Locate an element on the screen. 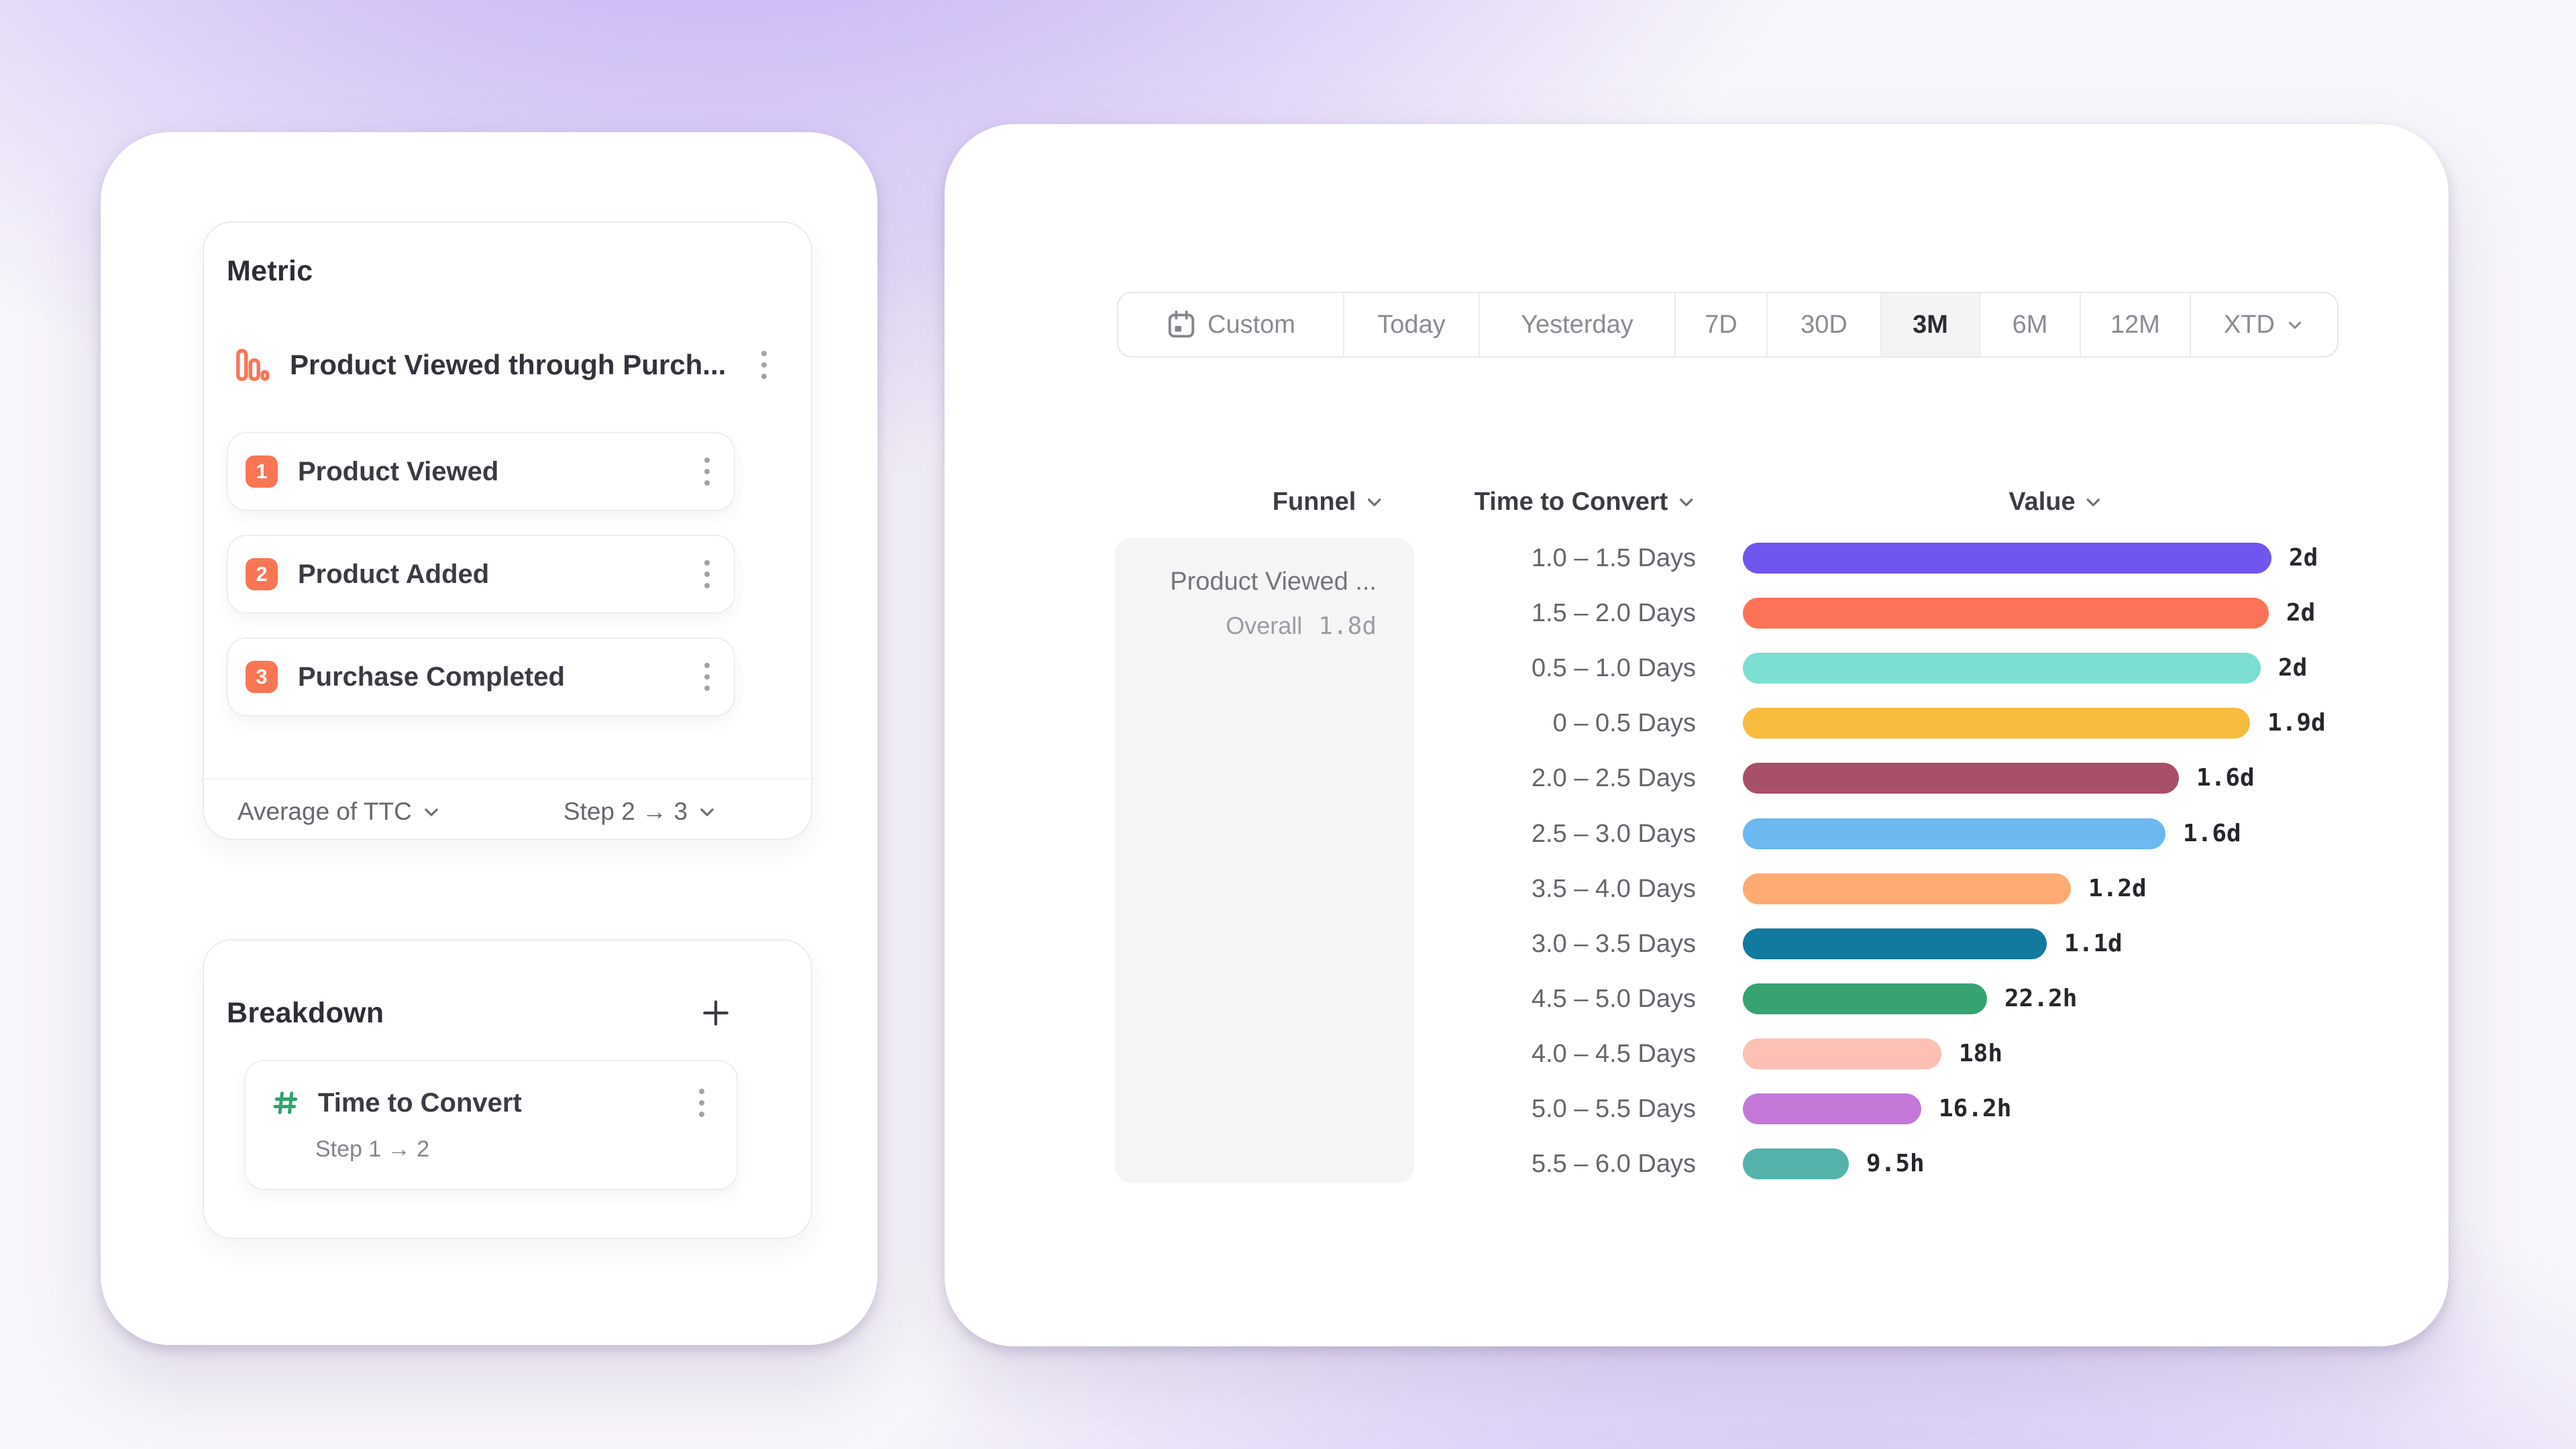 The height and width of the screenshot is (1449, 2576). step-number-badge: 1 is located at coordinates (262, 471).